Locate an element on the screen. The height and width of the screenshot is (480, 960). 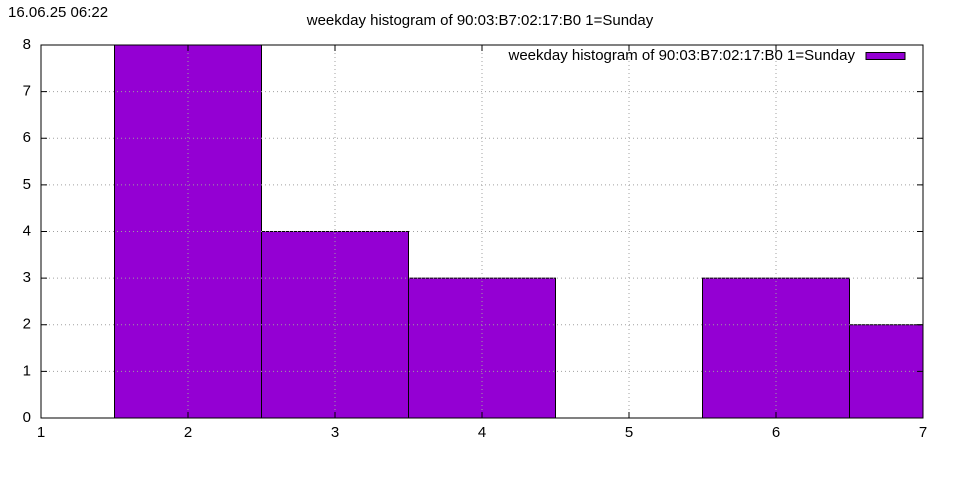
y-tick-label: 3 is located at coordinates (27, 277).